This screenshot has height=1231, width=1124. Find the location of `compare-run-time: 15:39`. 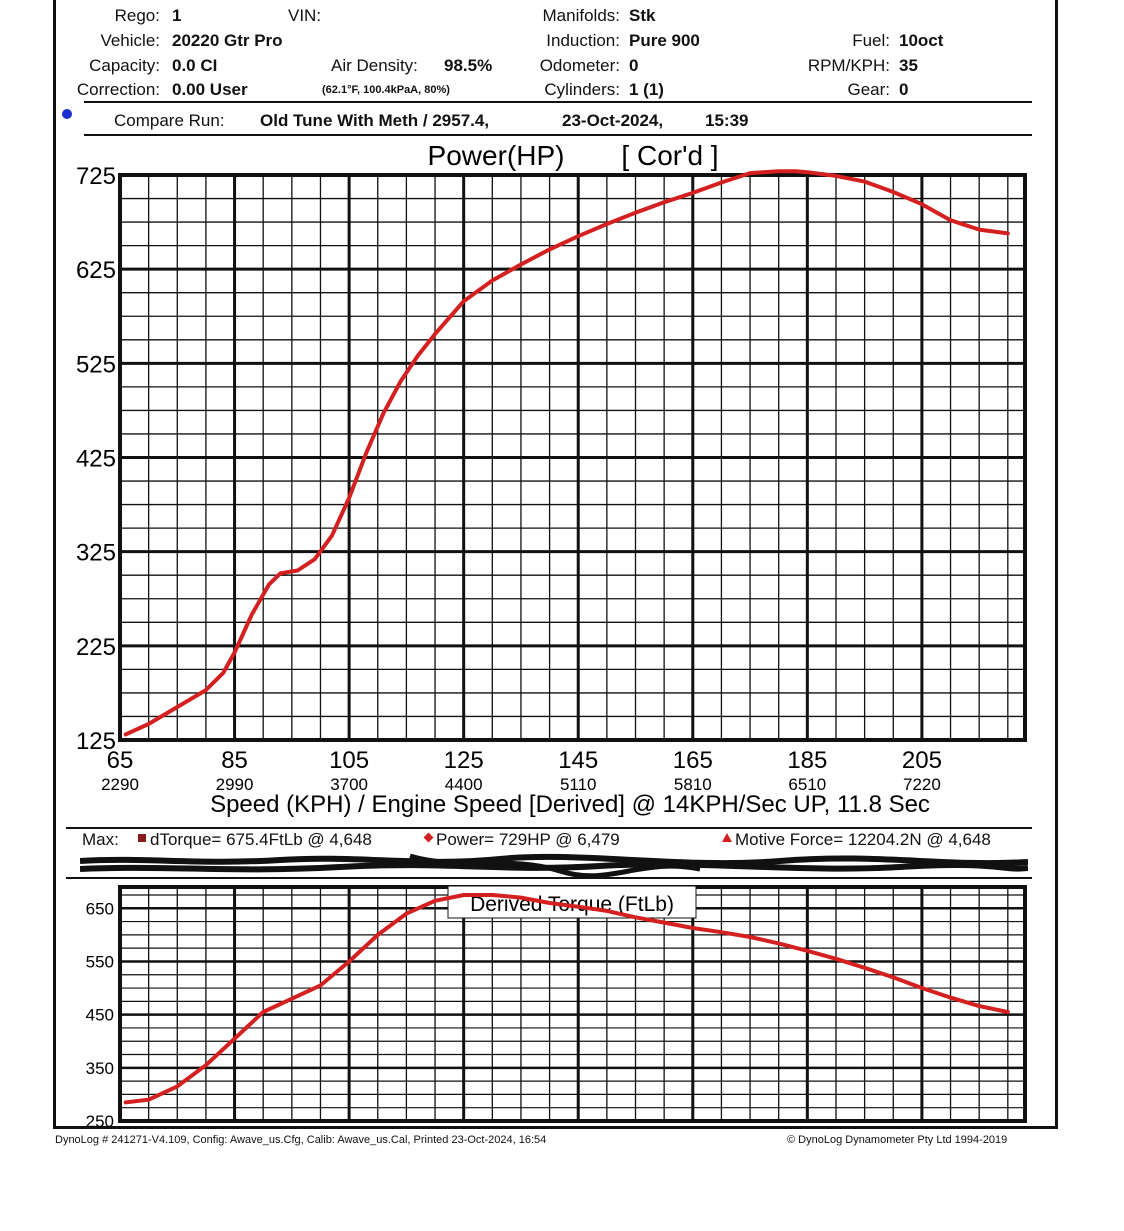

compare-run-time: 15:39 is located at coordinates (727, 120).